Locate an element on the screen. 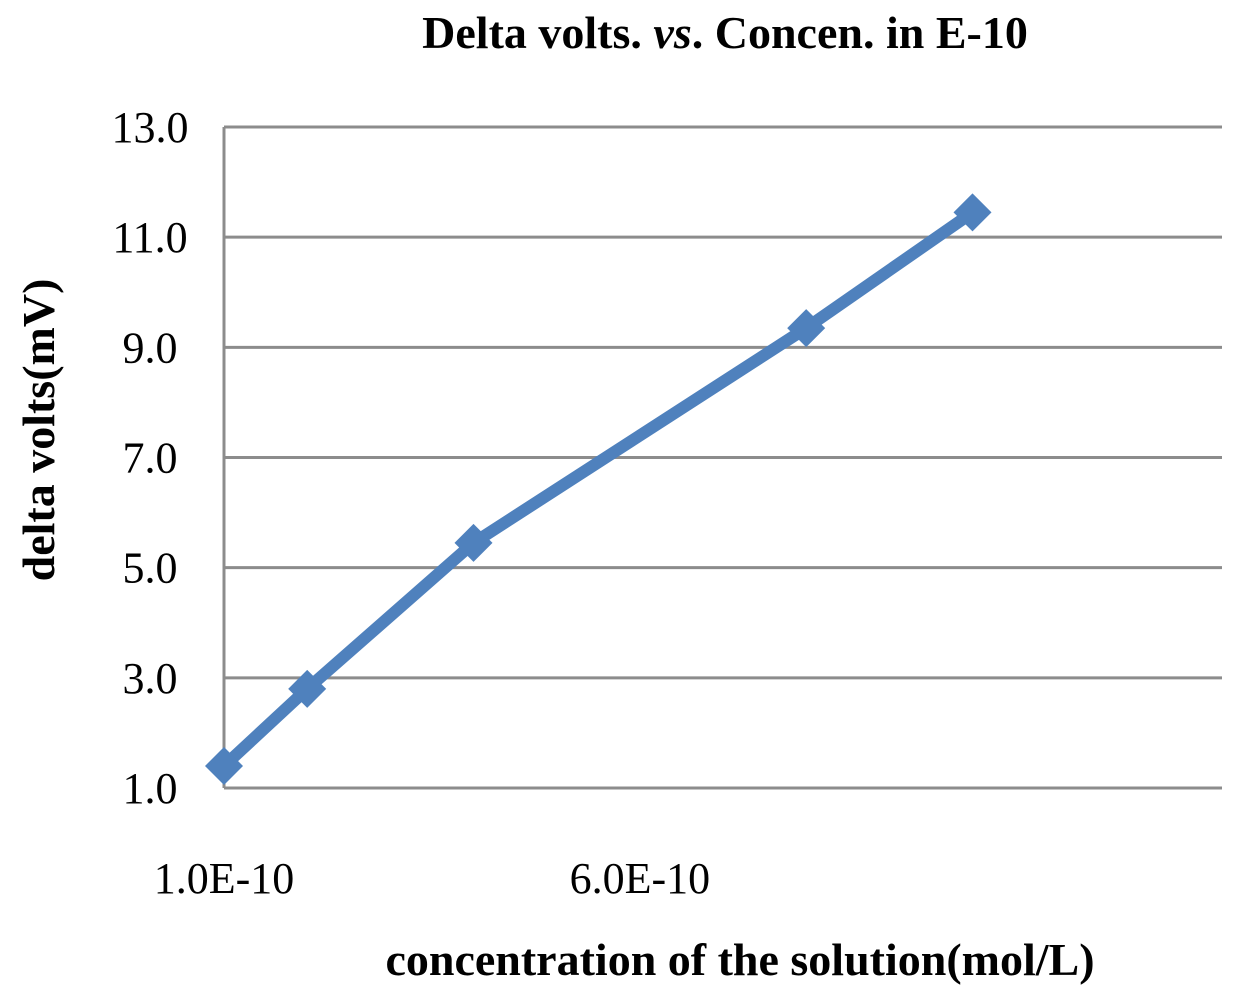 The width and height of the screenshot is (1233, 1000). y-tick-label: 1.0 is located at coordinates (150, 788).